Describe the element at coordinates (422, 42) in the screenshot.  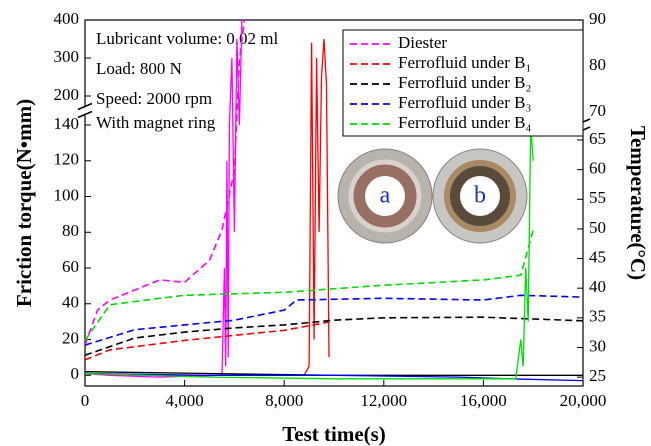
I see `legend-label: Diester` at that location.